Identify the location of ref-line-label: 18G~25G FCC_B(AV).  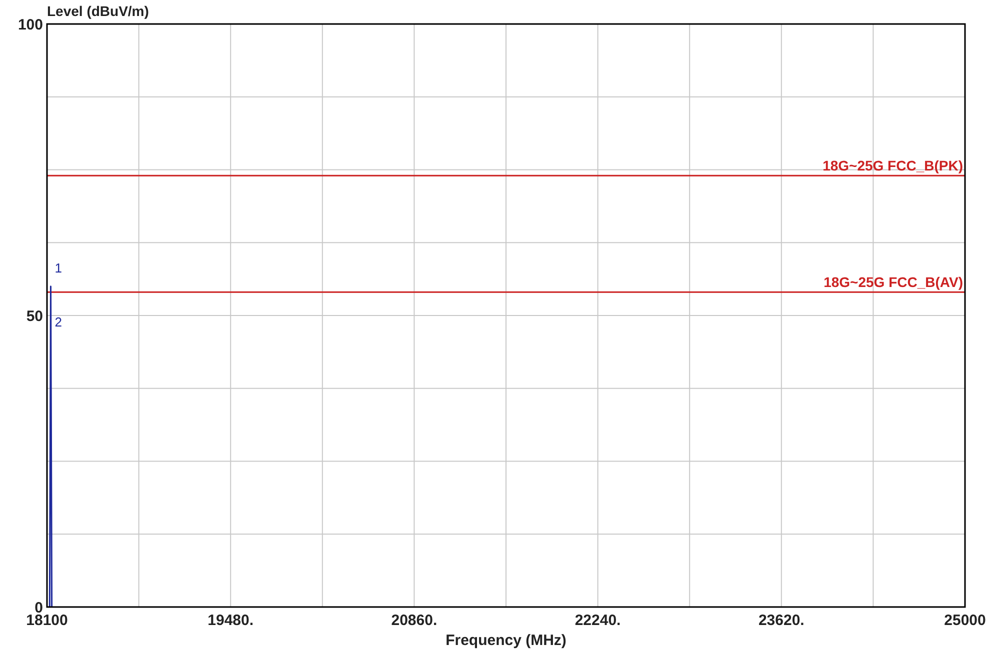
(893, 282).